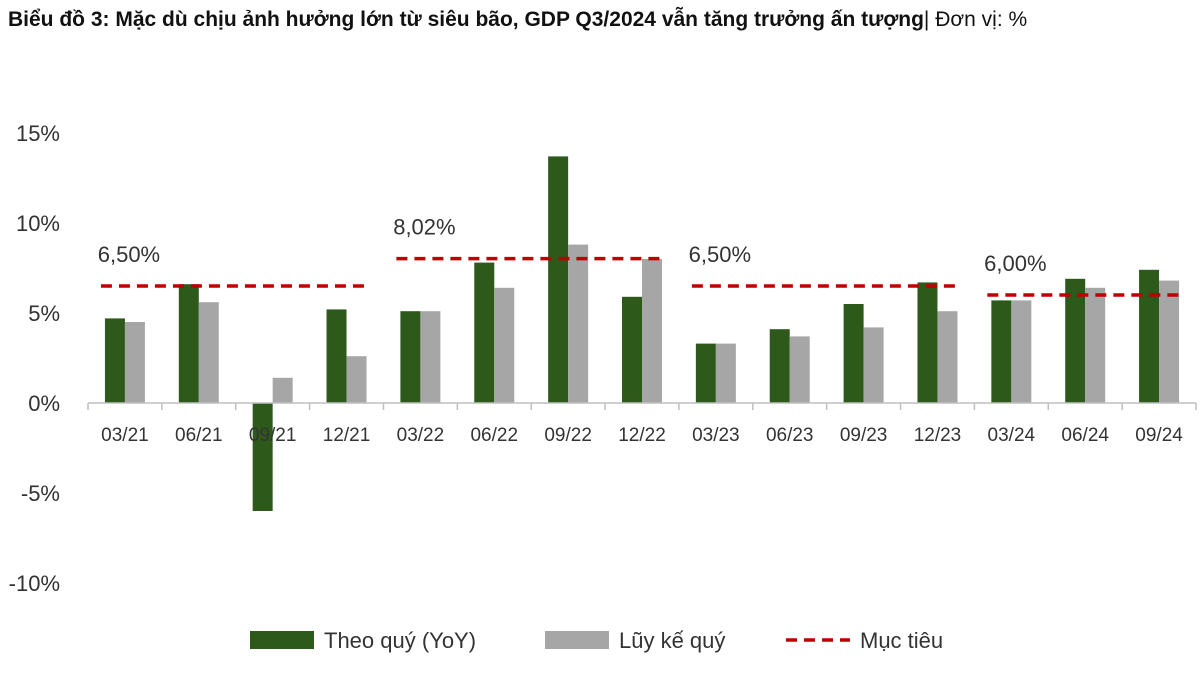  Describe the element at coordinates (1015, 263) in the screenshot. I see `target-label: 6,00%` at that location.